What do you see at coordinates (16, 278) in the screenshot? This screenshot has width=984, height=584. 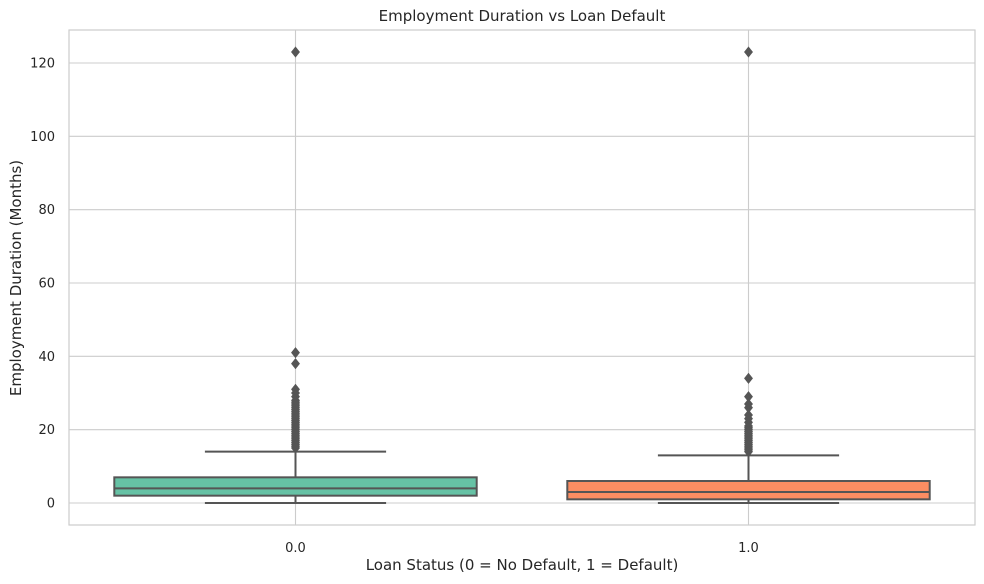 I see `y-axis-label: Employment Duration (Months)` at bounding box center [16, 278].